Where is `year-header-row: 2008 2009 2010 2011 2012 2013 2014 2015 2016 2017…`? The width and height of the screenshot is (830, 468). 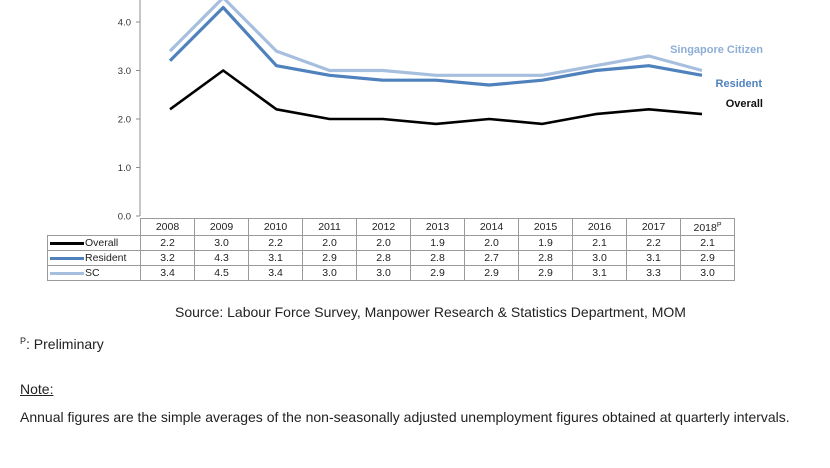
year-header-row: 2008 2009 2010 2011 2012 2013 2014 2015 2016 2017… is located at coordinates (391, 227).